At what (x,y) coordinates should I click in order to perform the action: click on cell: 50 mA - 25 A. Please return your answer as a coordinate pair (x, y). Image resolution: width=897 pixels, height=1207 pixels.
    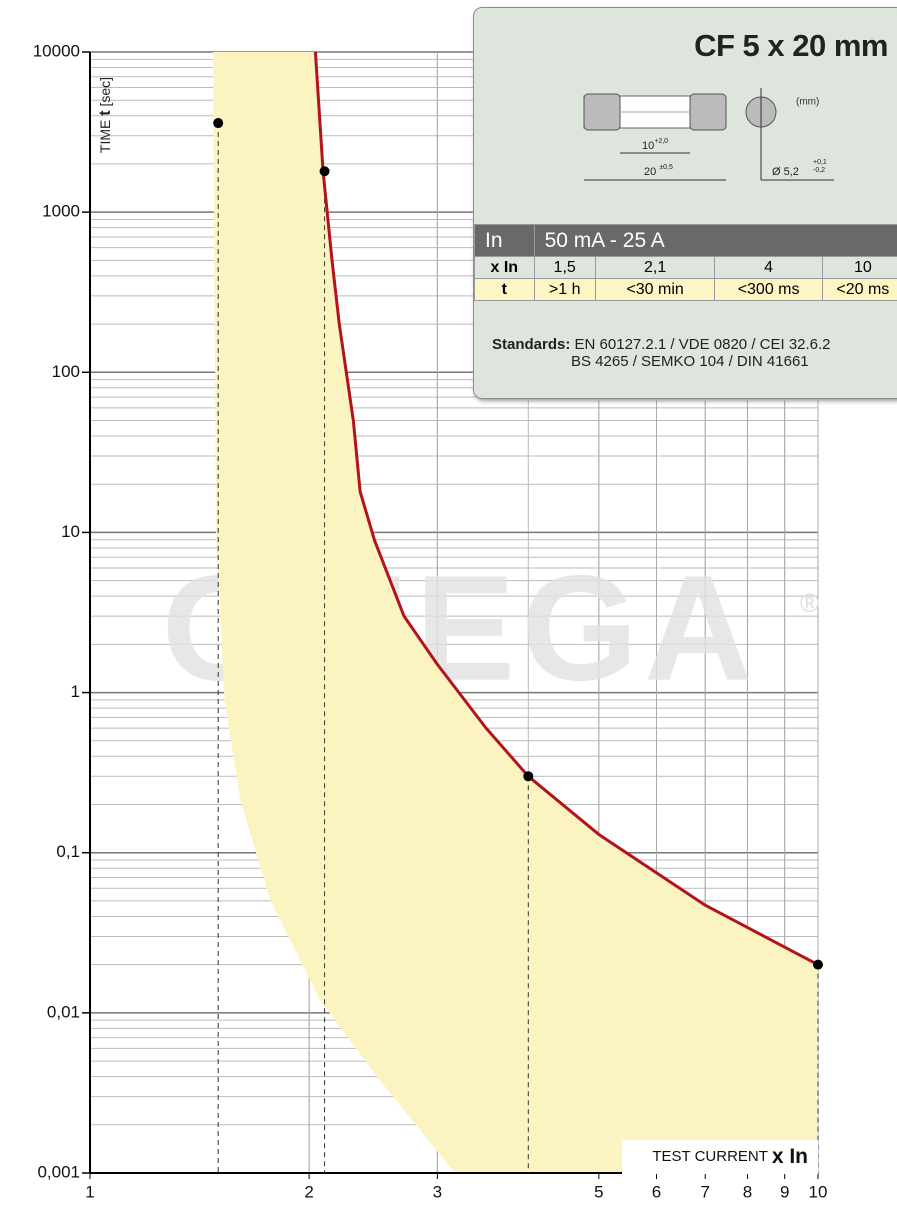
    Looking at the image, I should click on (715, 240).